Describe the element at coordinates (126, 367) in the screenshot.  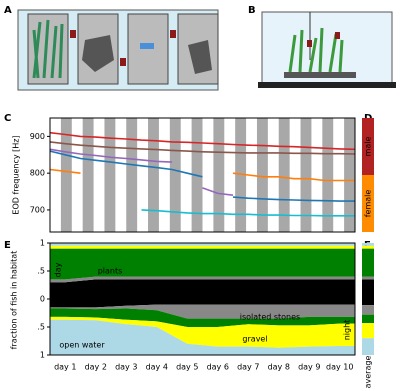
I see `x-tick-label: day 3` at that location.